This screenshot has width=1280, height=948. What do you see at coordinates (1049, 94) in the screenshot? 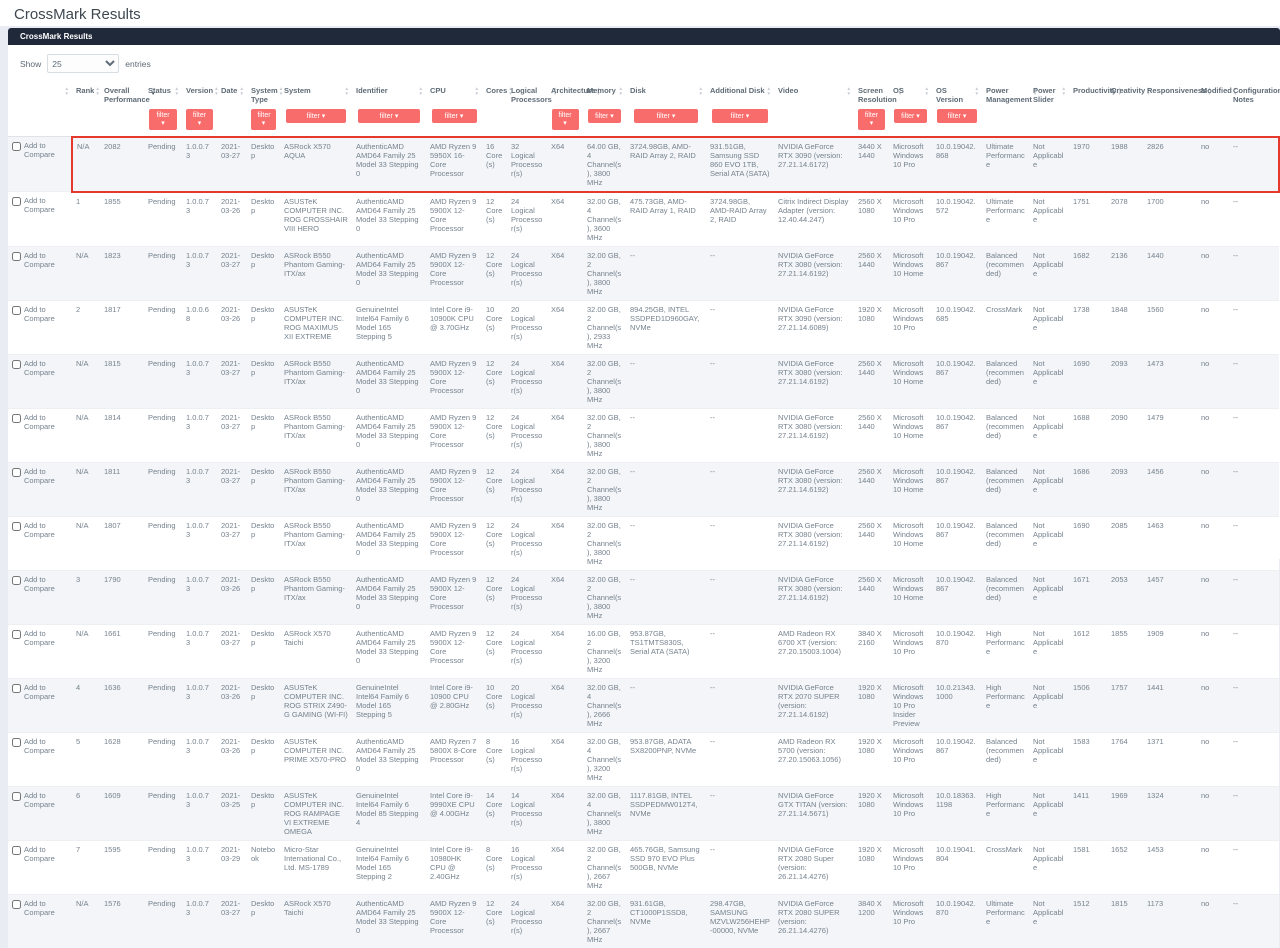
I see `column-header-power-slider: Power Slider ▴ ▾` at bounding box center [1049, 94].